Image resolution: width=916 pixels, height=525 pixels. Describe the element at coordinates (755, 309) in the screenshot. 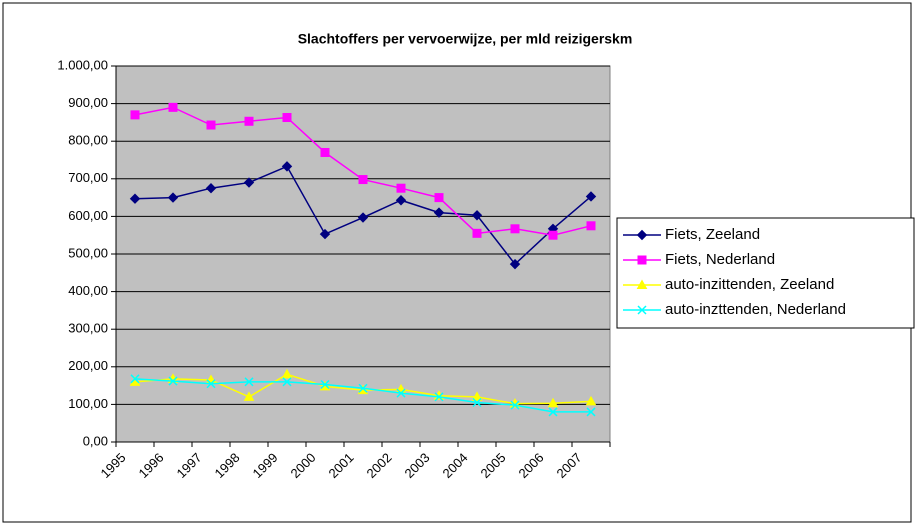

I see `legend-label: auto-inzttenden, Nederland` at that location.